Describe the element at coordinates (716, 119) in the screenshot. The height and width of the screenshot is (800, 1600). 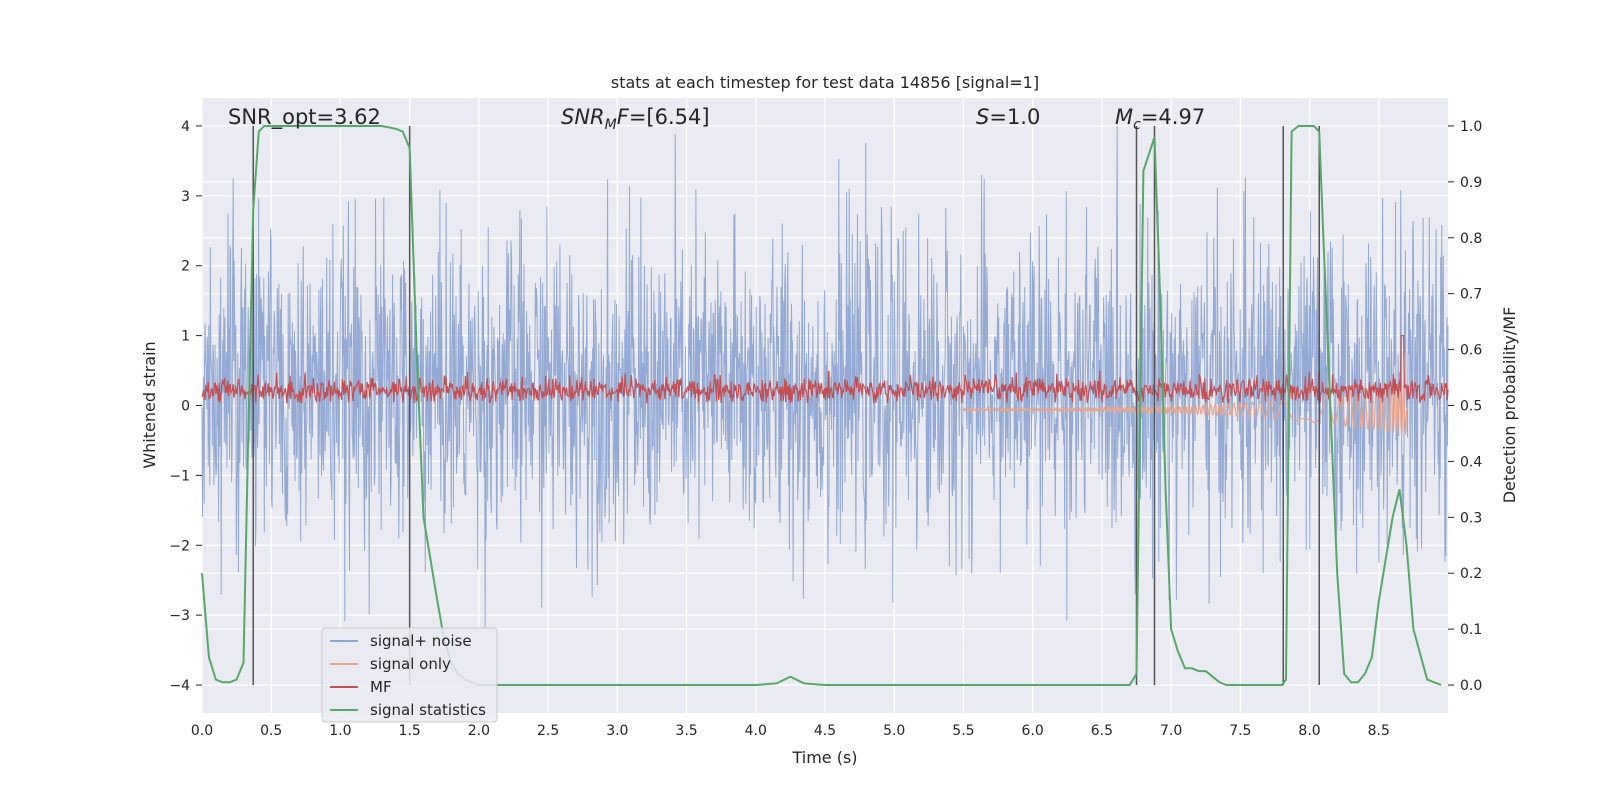
I see `annotations: SNR_opt=3.62 SNRMF=[6.54] S=1.0 Mc=4.97` at that location.